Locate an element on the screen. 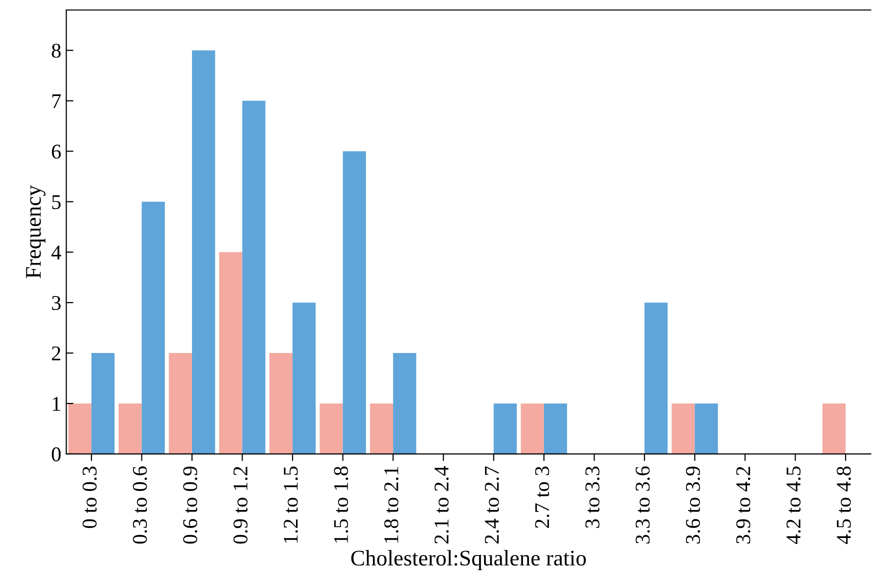 The width and height of the screenshot is (884, 588). x-tick-label: 1.2 to 1.5 is located at coordinates (291, 504).